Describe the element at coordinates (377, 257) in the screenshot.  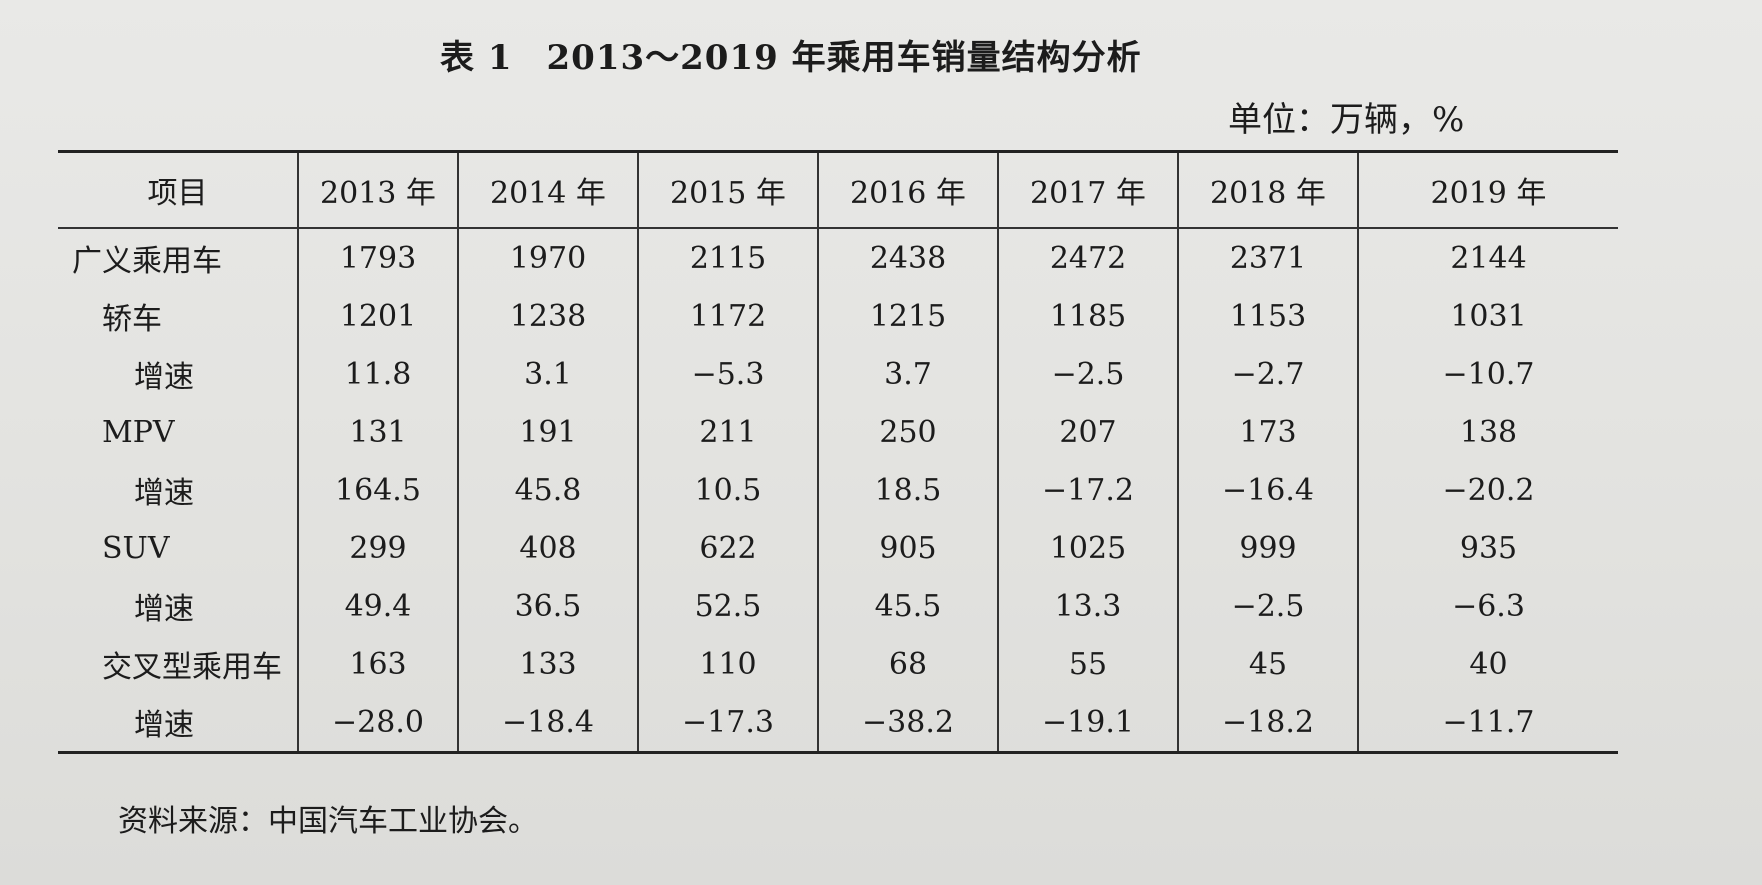
I see `table-cell: 1793` at that location.